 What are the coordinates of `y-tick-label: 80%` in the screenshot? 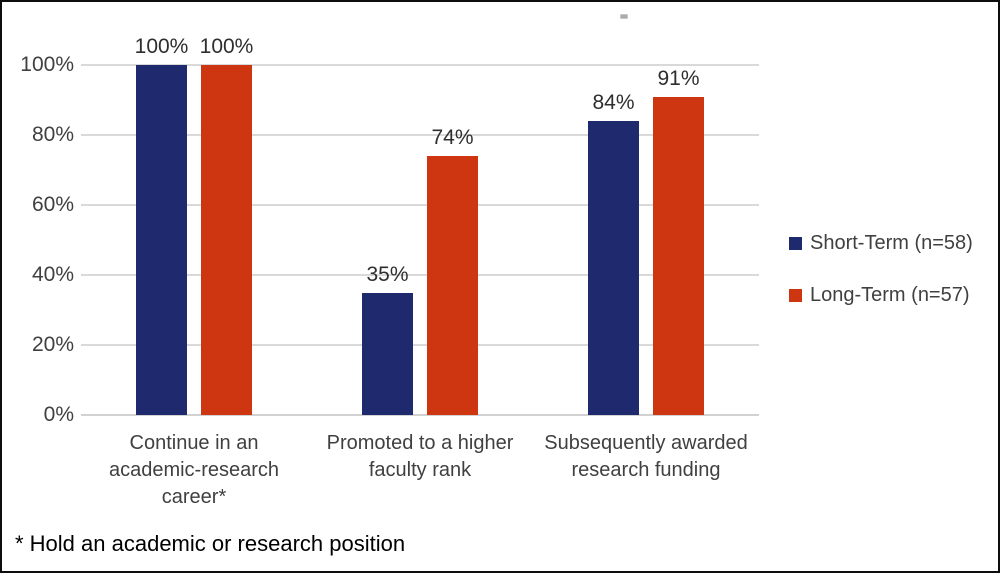 It's located at (52, 134).